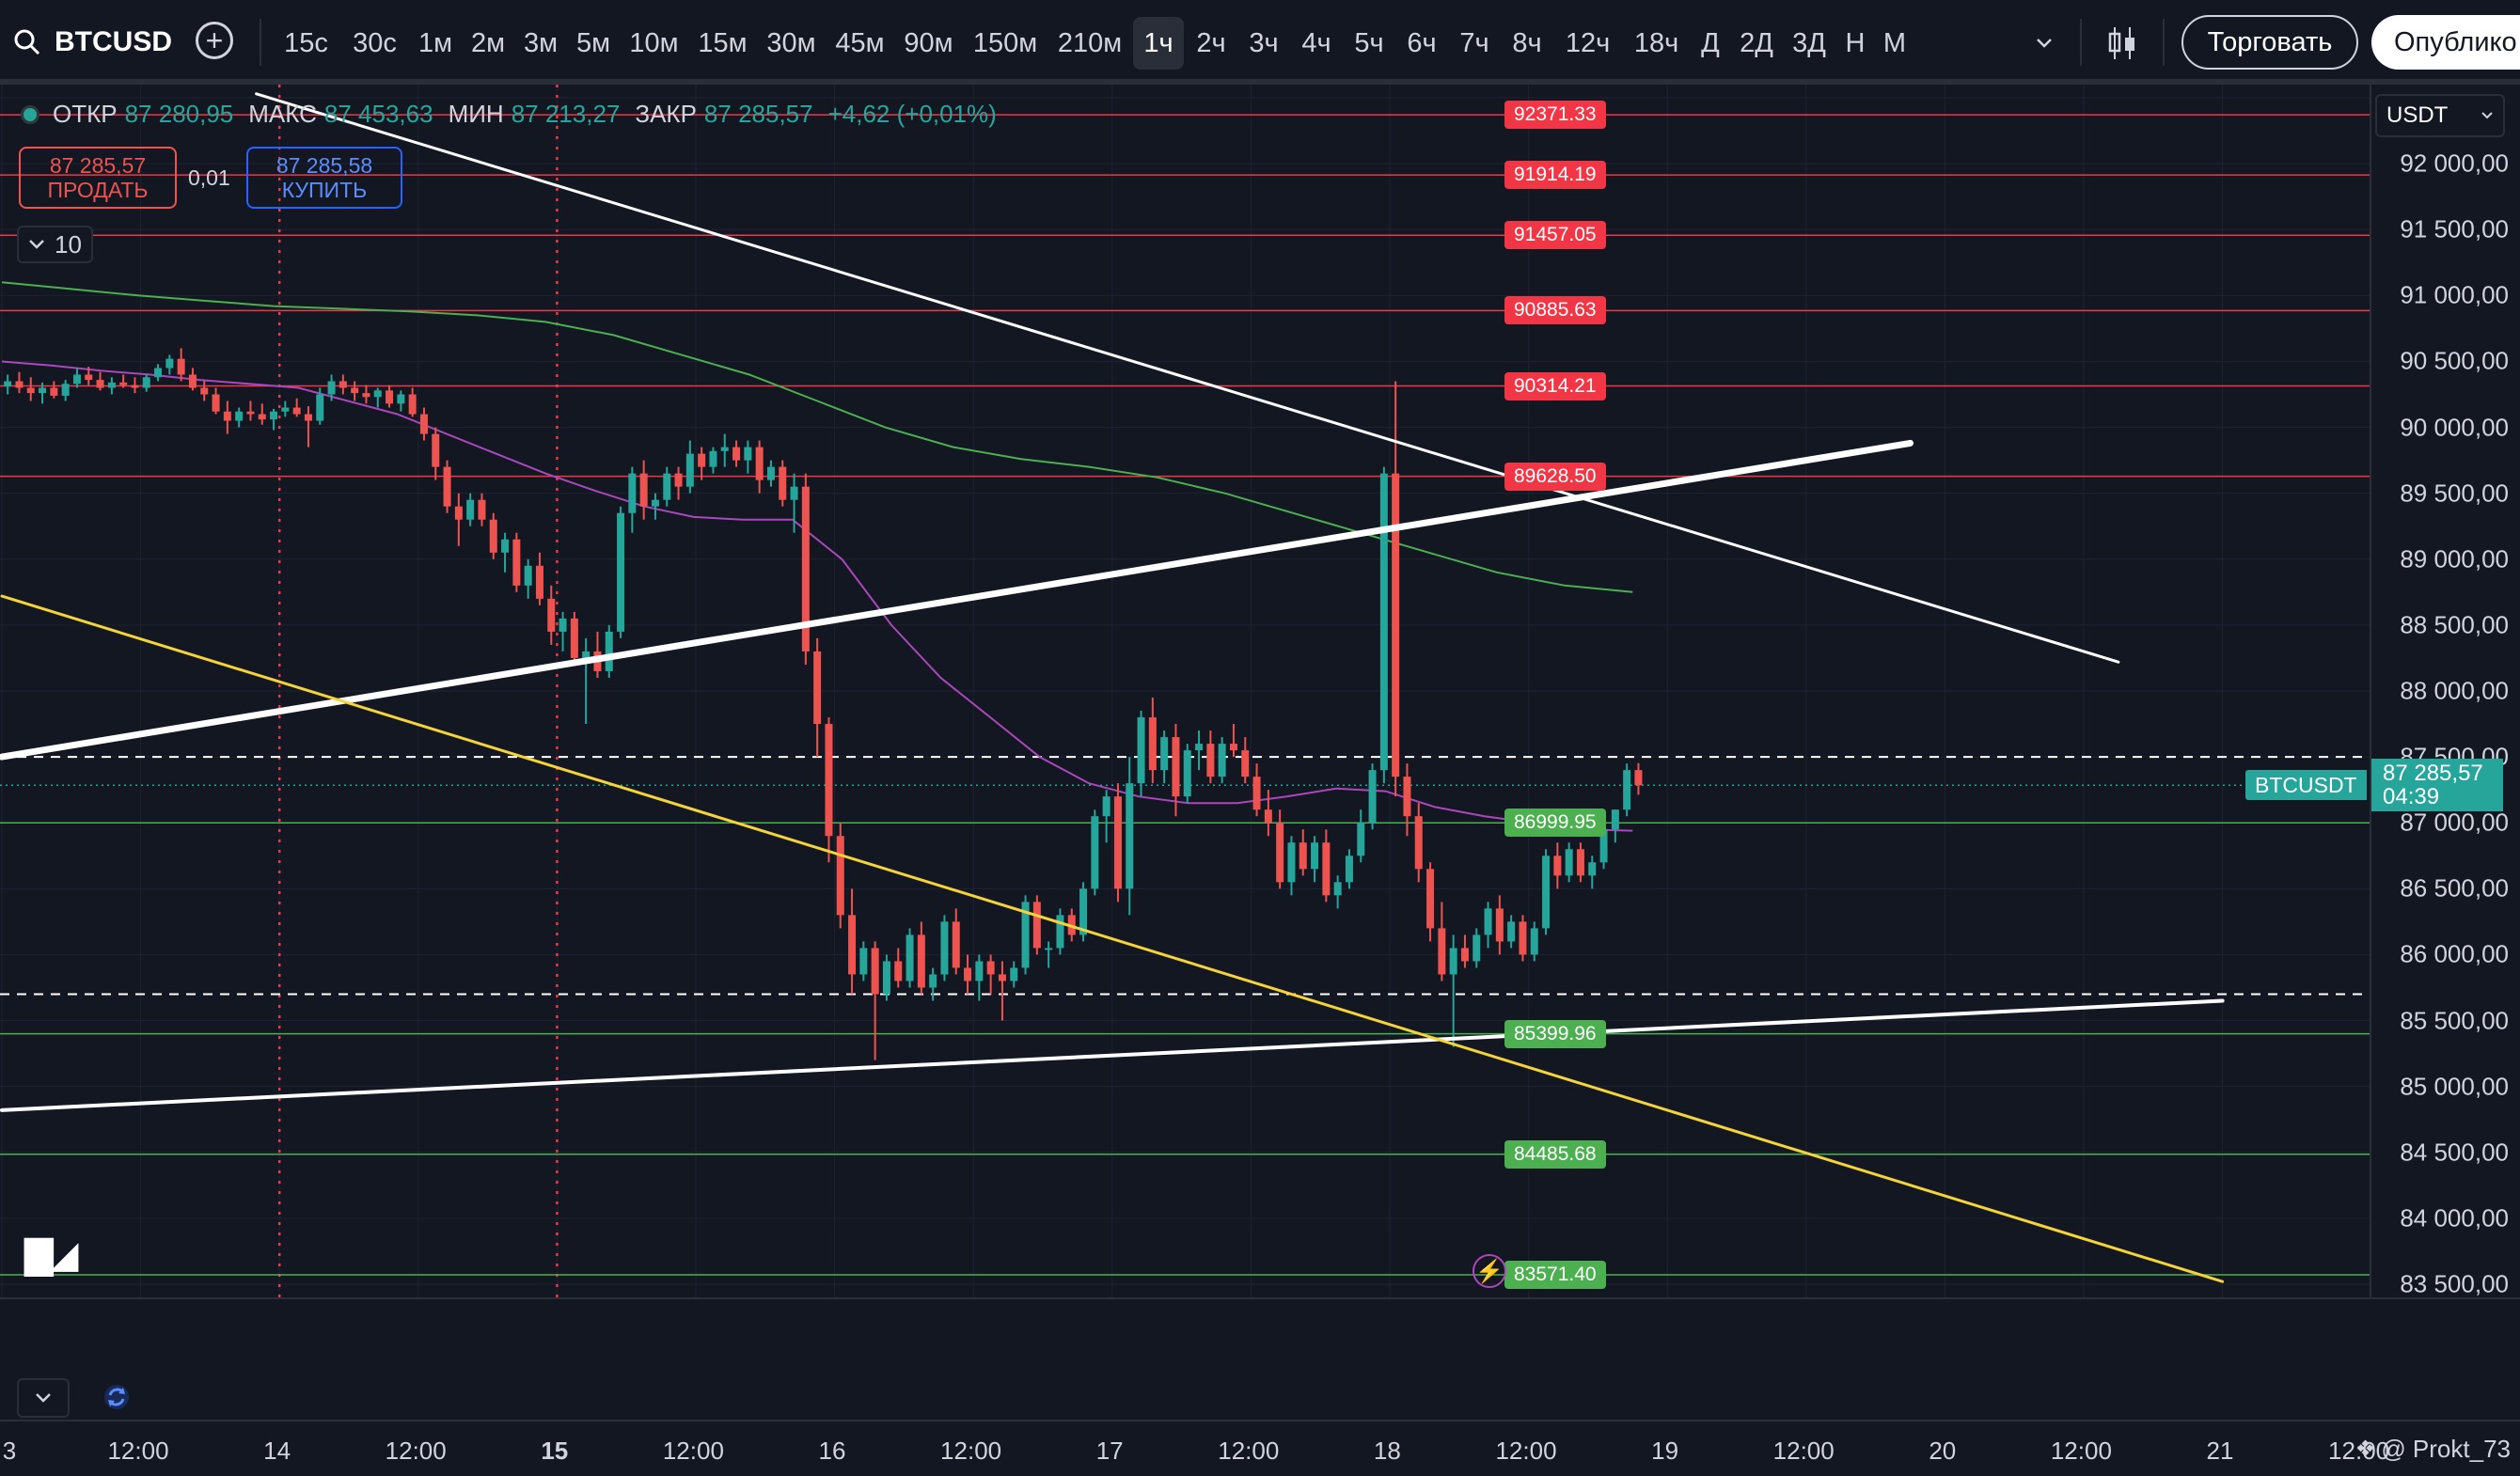 The image size is (2520, 1476). I want to click on interval-12: 210м, so click(1090, 42).